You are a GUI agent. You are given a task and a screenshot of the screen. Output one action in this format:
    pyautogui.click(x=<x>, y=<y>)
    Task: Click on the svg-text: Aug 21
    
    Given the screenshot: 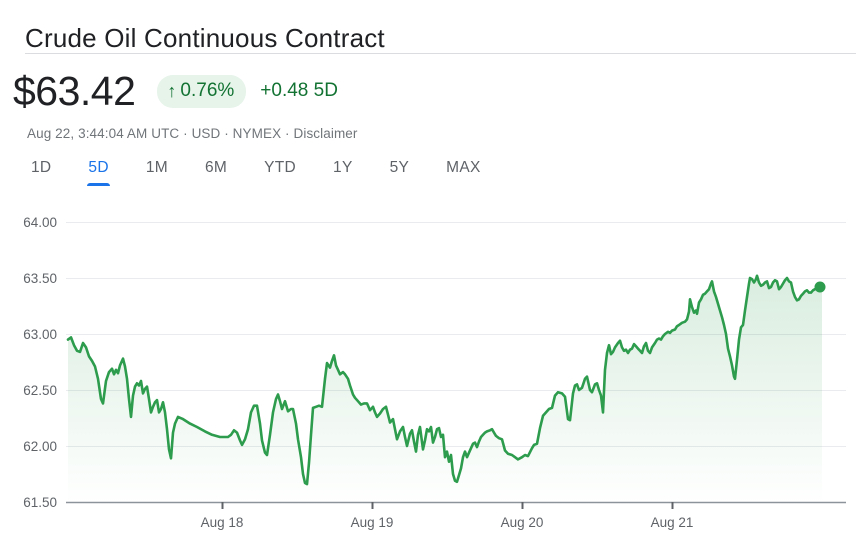 What is the action you would take?
    pyautogui.click(x=672, y=522)
    